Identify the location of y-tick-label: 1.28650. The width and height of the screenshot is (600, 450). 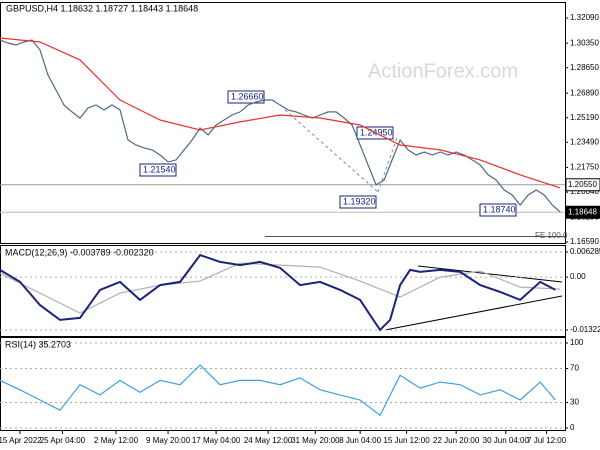
(584, 67).